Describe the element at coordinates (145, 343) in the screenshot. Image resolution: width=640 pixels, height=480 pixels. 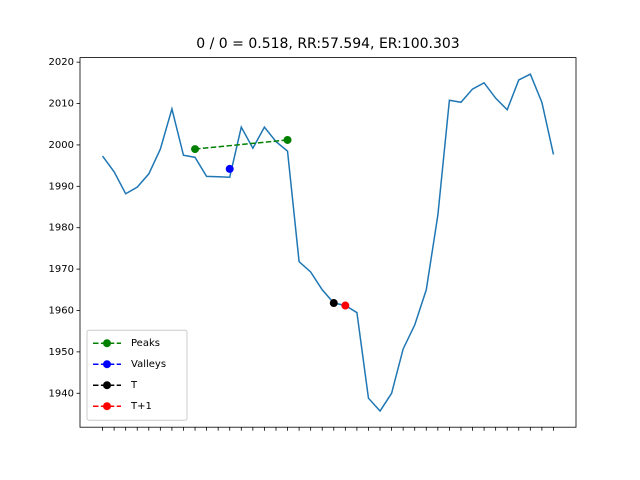
I see `legend-label: Peaks` at that location.